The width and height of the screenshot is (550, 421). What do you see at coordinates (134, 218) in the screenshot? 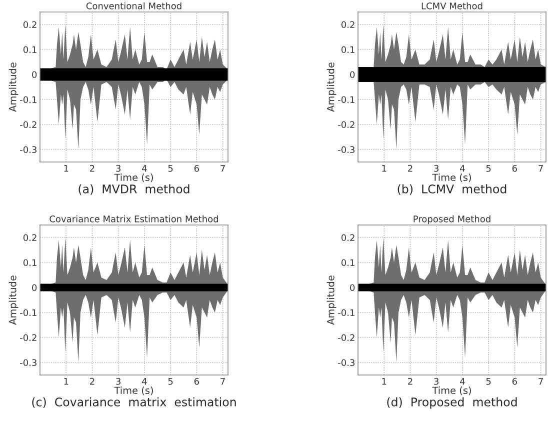
I see `chart-title: Covariance Matrix Estimation Method` at bounding box center [134, 218].